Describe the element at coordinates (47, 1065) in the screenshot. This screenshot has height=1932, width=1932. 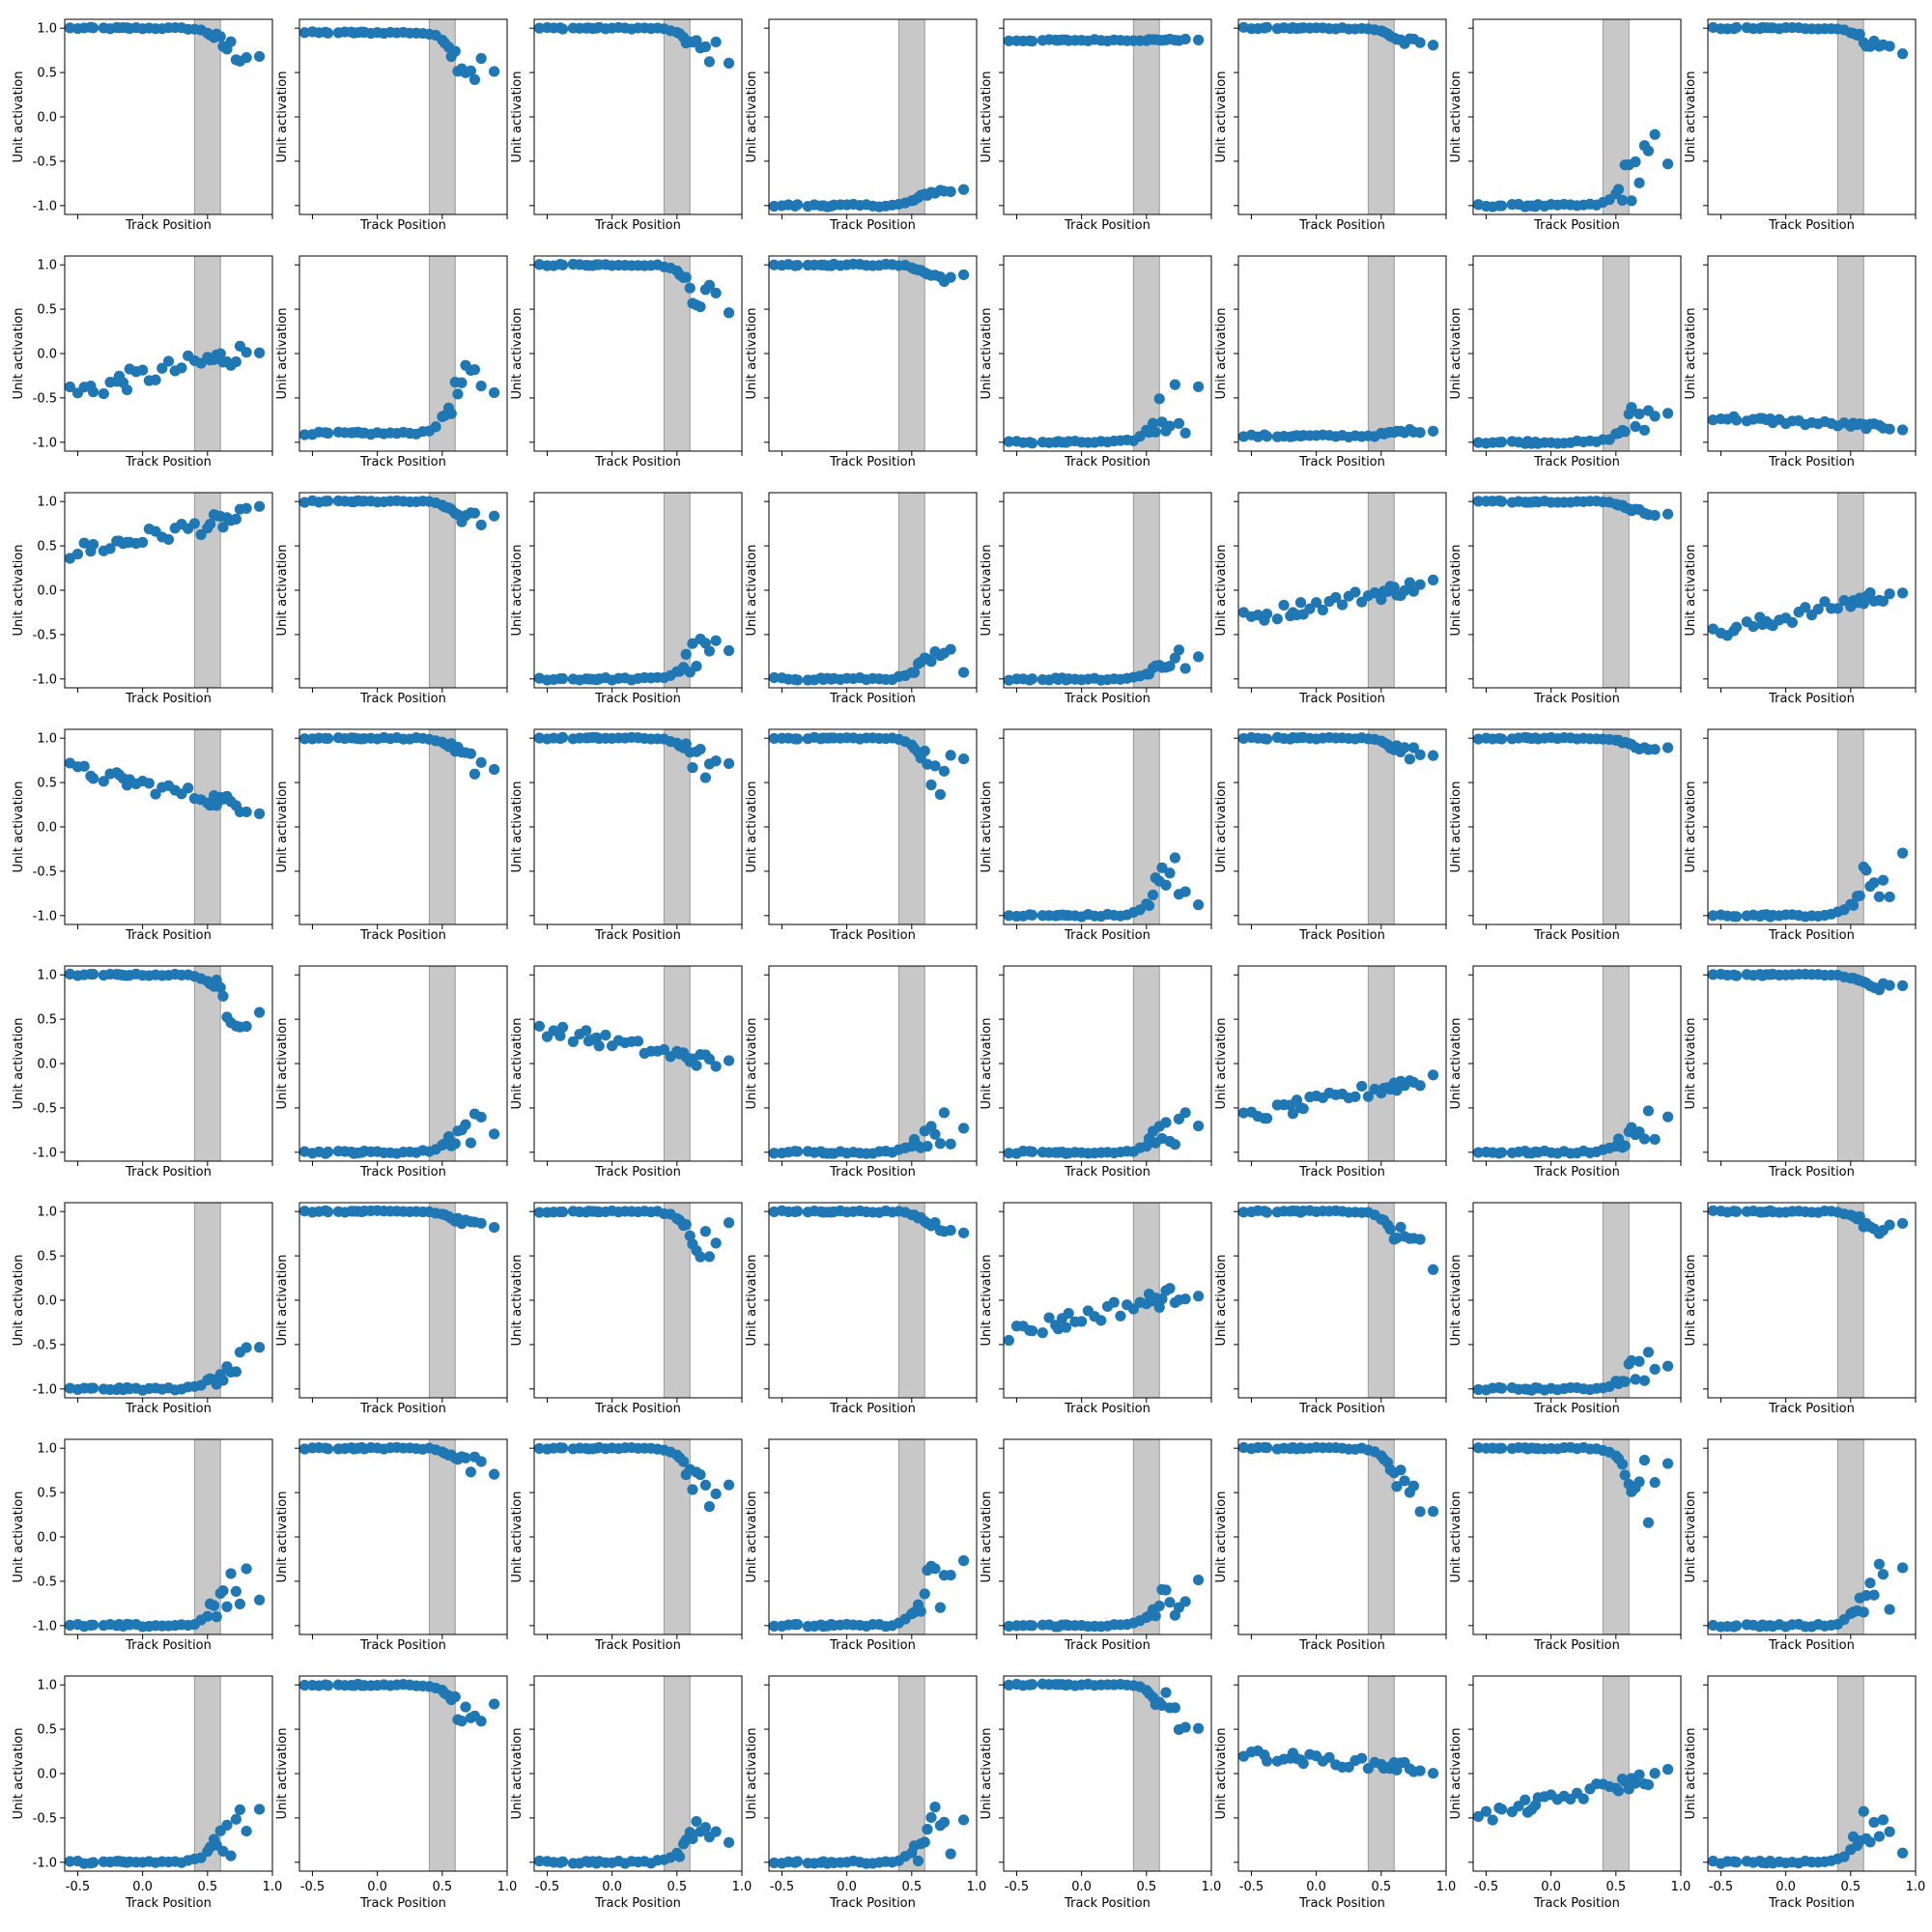
I see `y-tick-label: 0.0` at that location.